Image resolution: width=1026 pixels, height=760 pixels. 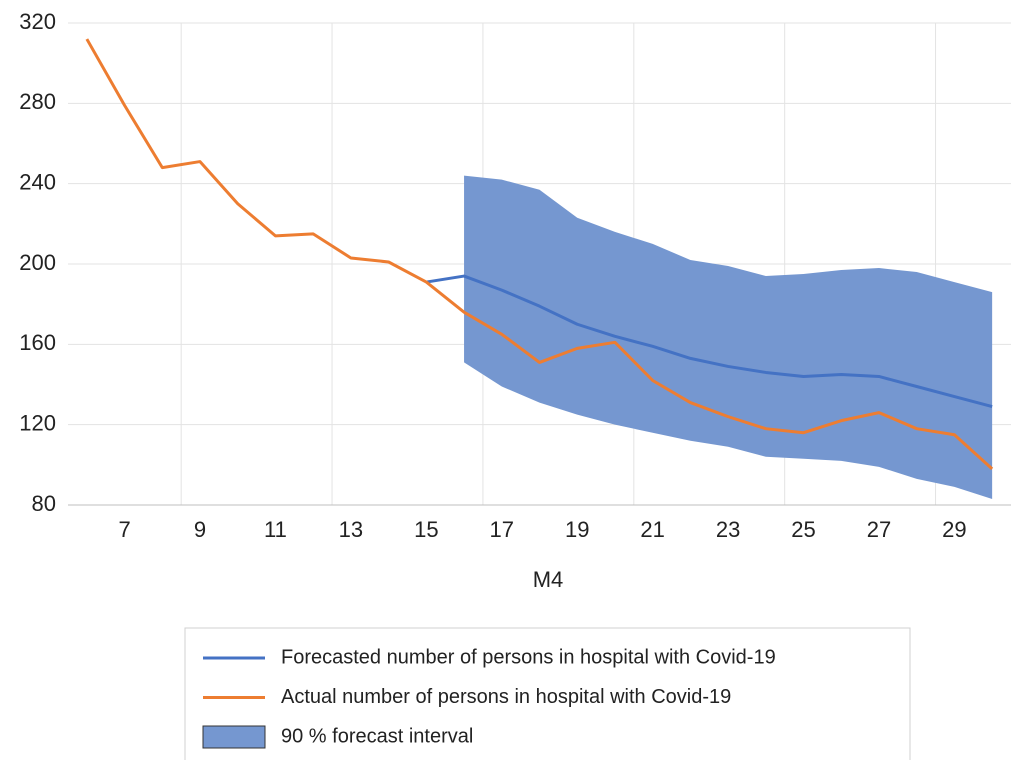 What do you see at coordinates (37, 262) in the screenshot?
I see `y-tick-label: 200` at bounding box center [37, 262].